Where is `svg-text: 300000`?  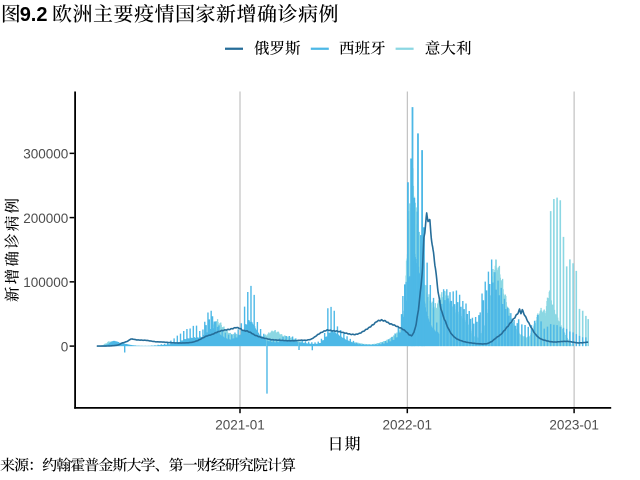 svg-text: 300000 is located at coordinates (45, 154).